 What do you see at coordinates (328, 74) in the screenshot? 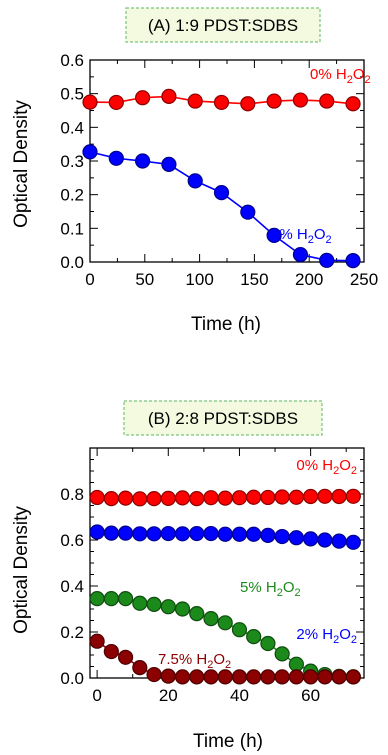
I see `series-label-text: 0% H` at bounding box center [328, 74].